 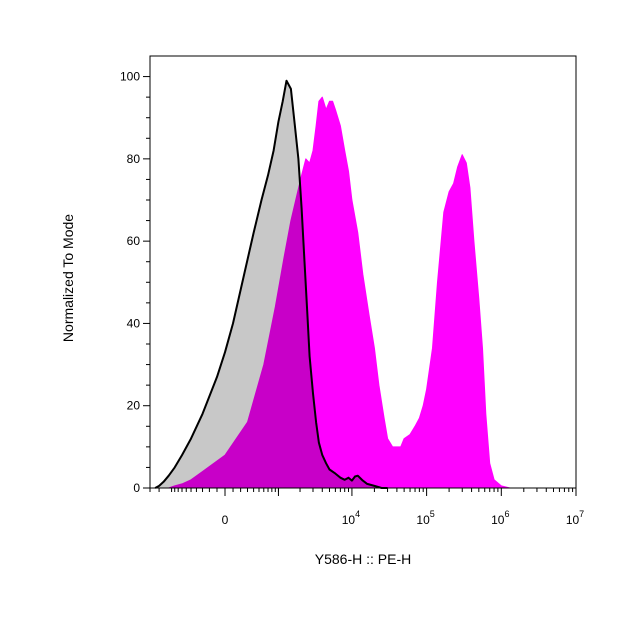 What do you see at coordinates (425, 518) in the screenshot?
I see `x-tick-label: 10⁵` at bounding box center [425, 518].